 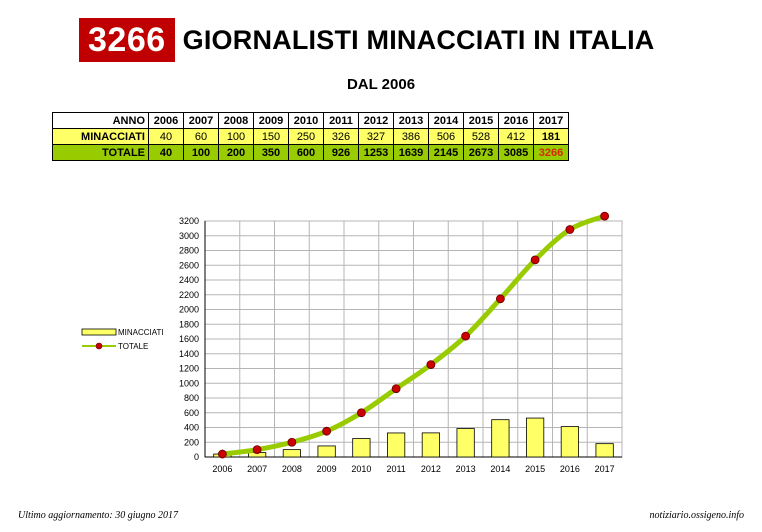 What do you see at coordinates (257, 469) in the screenshot?
I see `x-tick-label: 2007` at bounding box center [257, 469].